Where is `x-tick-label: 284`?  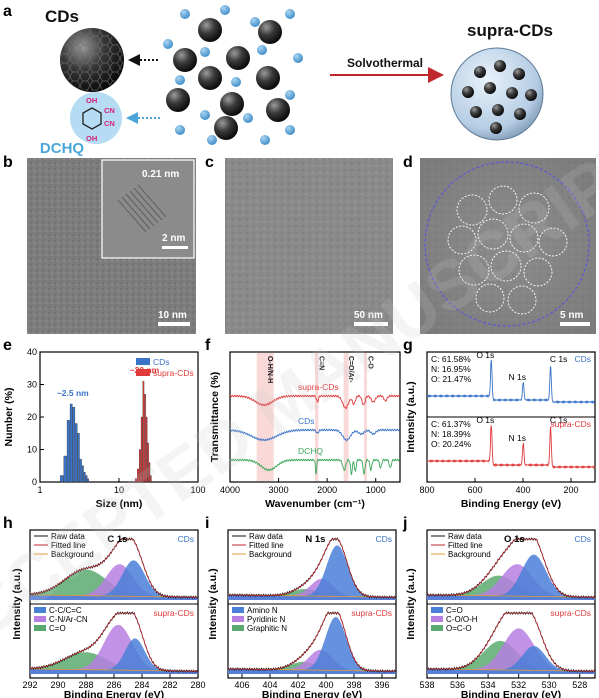
x-tick-label: 284 is located at coordinates (141, 685).